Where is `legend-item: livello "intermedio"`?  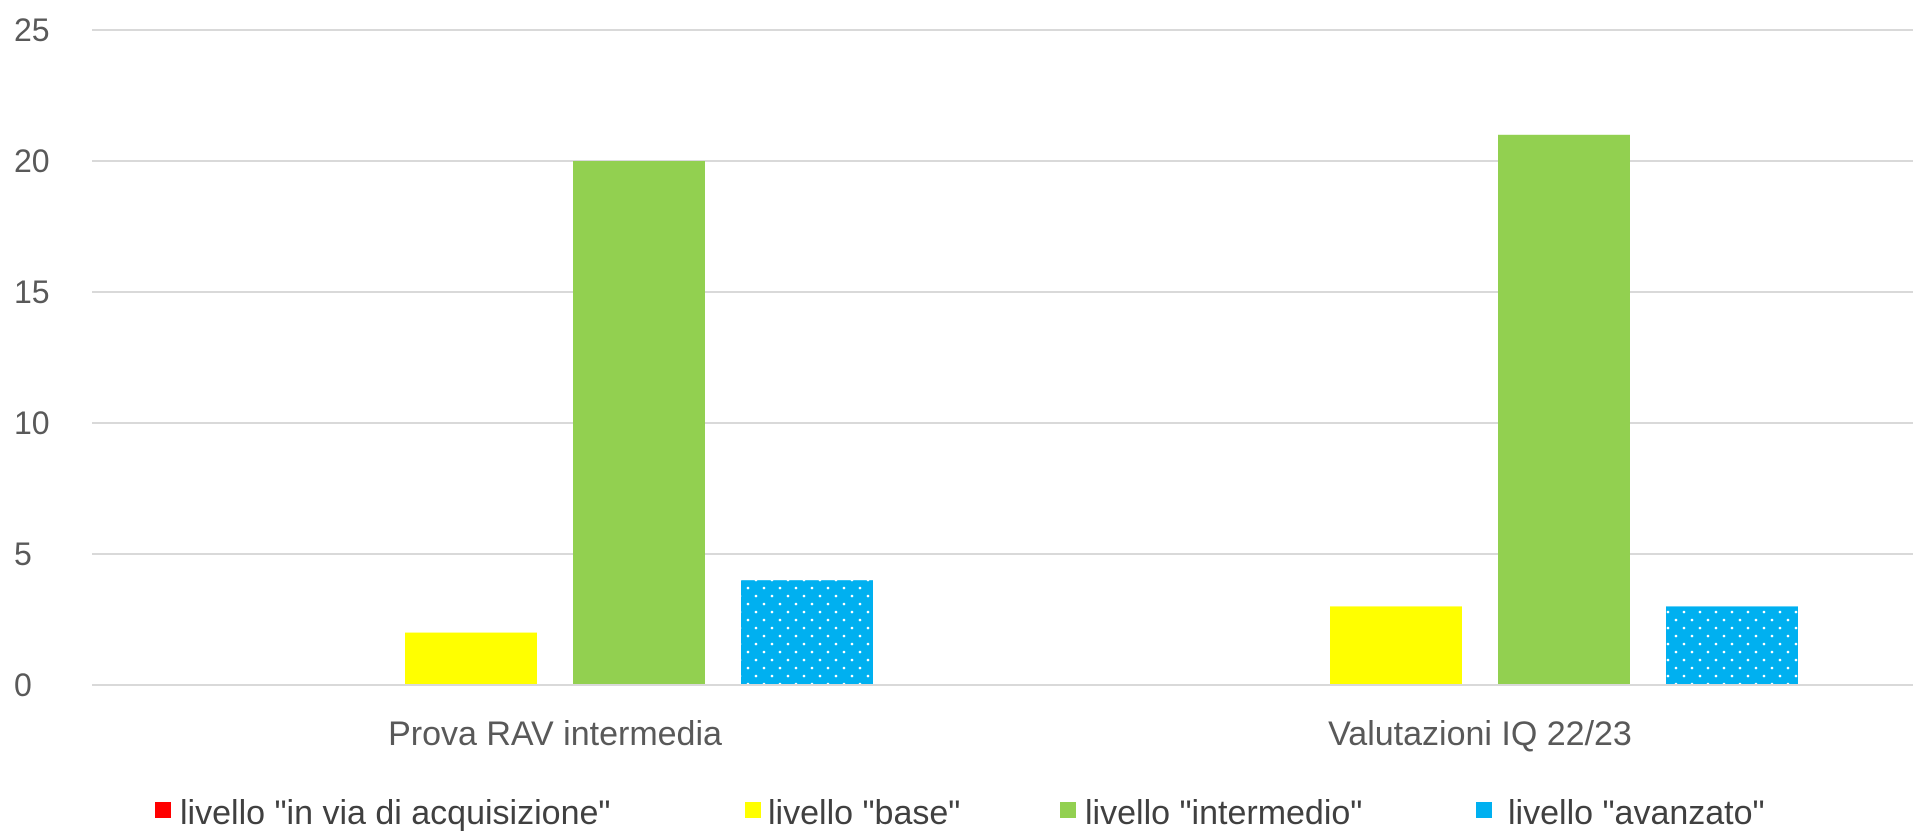 legend-item: livello "intermedio" is located at coordinates (1211, 813).